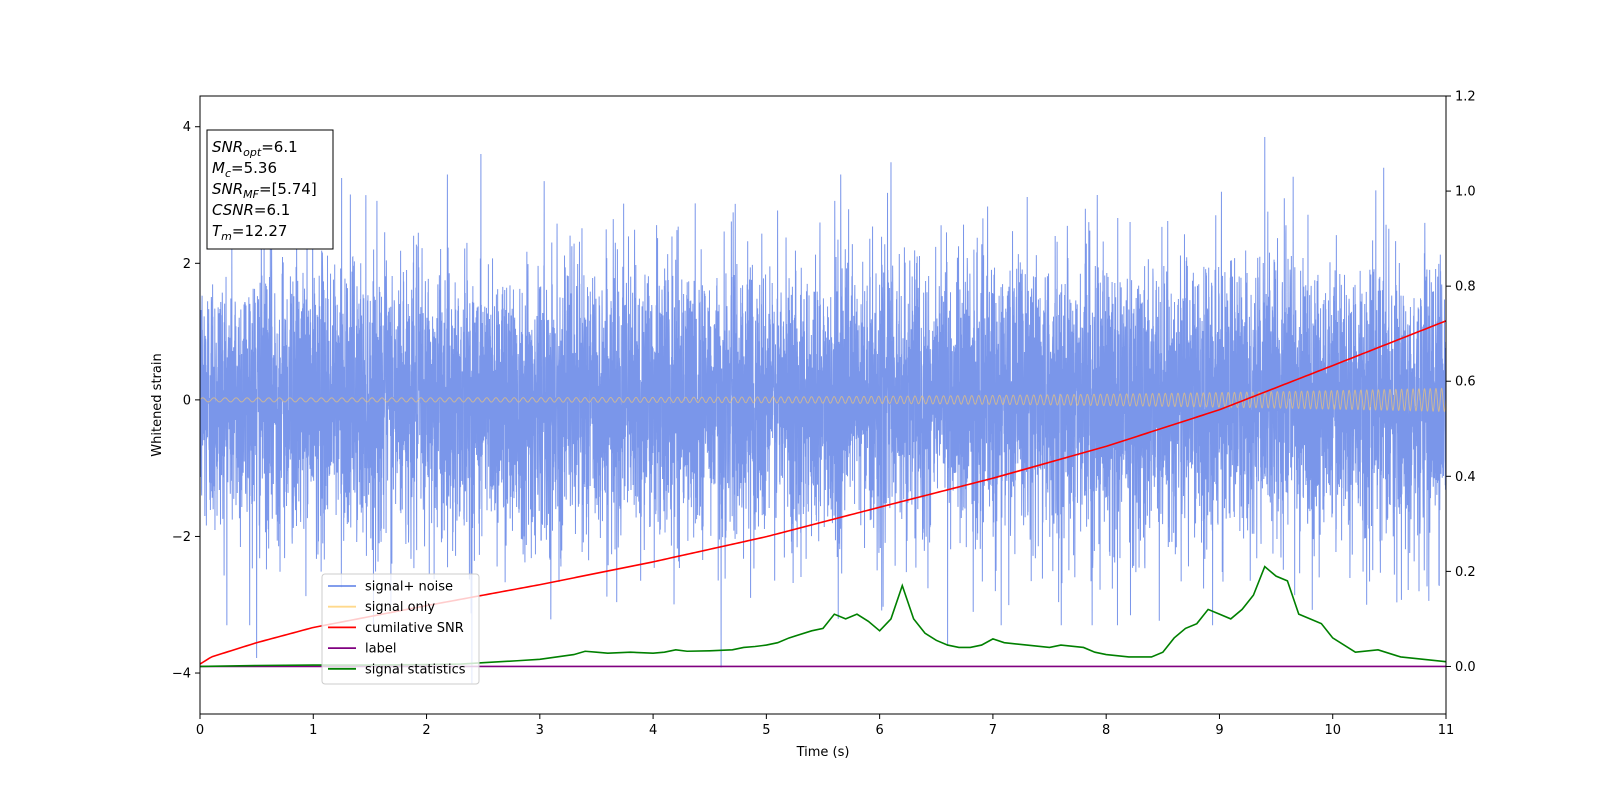 The height and width of the screenshot is (800, 1600). Describe the element at coordinates (1465, 97) in the screenshot. I see `y2-tick-label: 1.2` at that location.